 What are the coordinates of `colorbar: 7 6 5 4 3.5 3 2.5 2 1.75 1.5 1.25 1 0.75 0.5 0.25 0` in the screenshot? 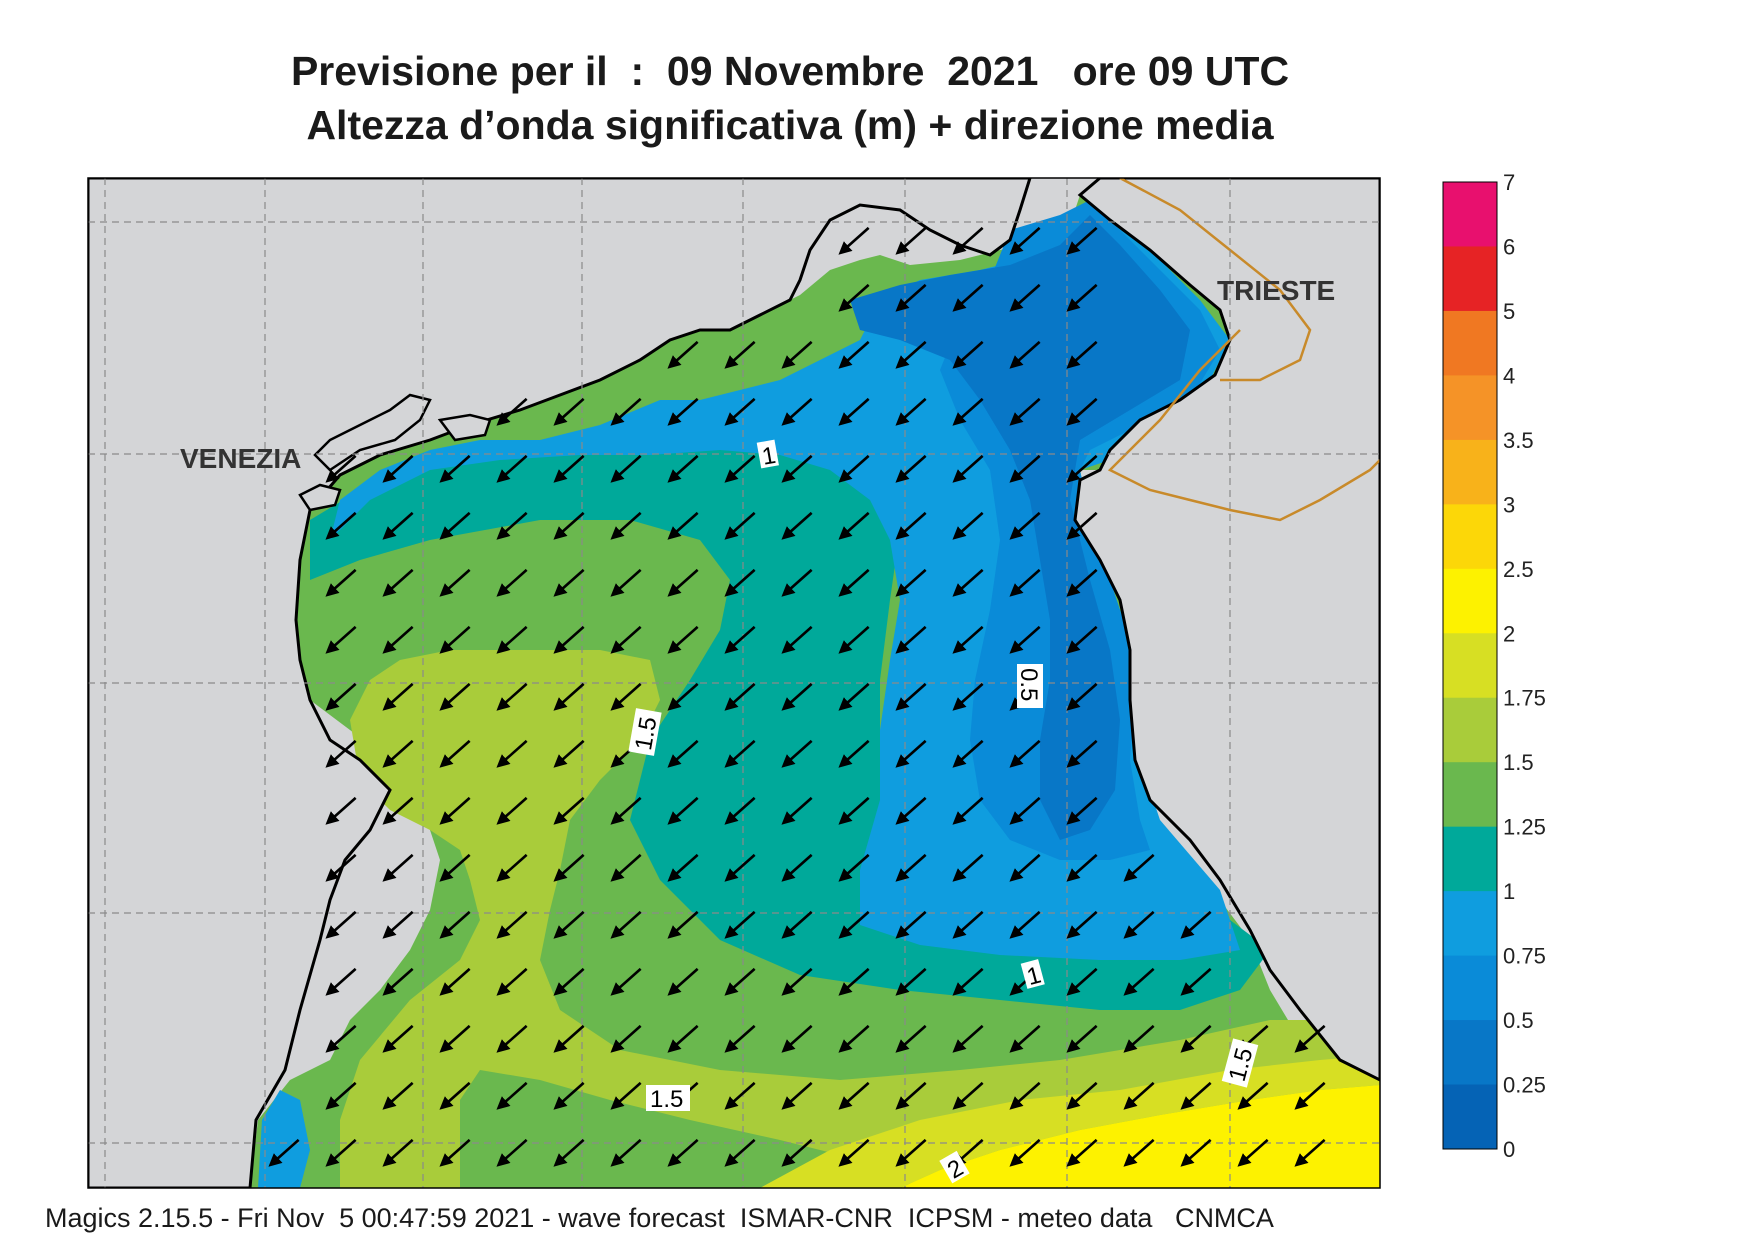 It's located at (1494, 666).